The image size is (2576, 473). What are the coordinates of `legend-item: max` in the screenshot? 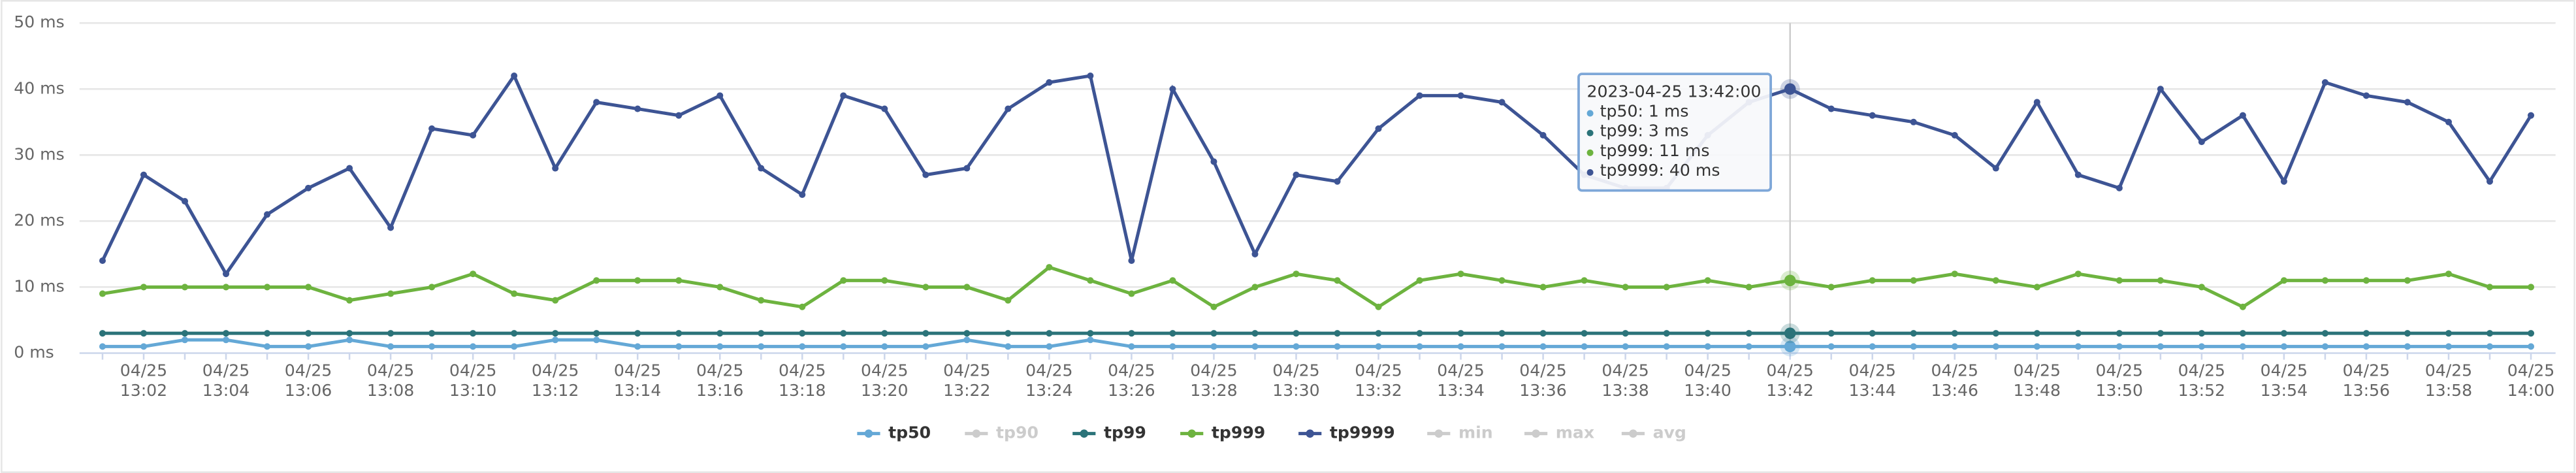 It's located at (1559, 432).